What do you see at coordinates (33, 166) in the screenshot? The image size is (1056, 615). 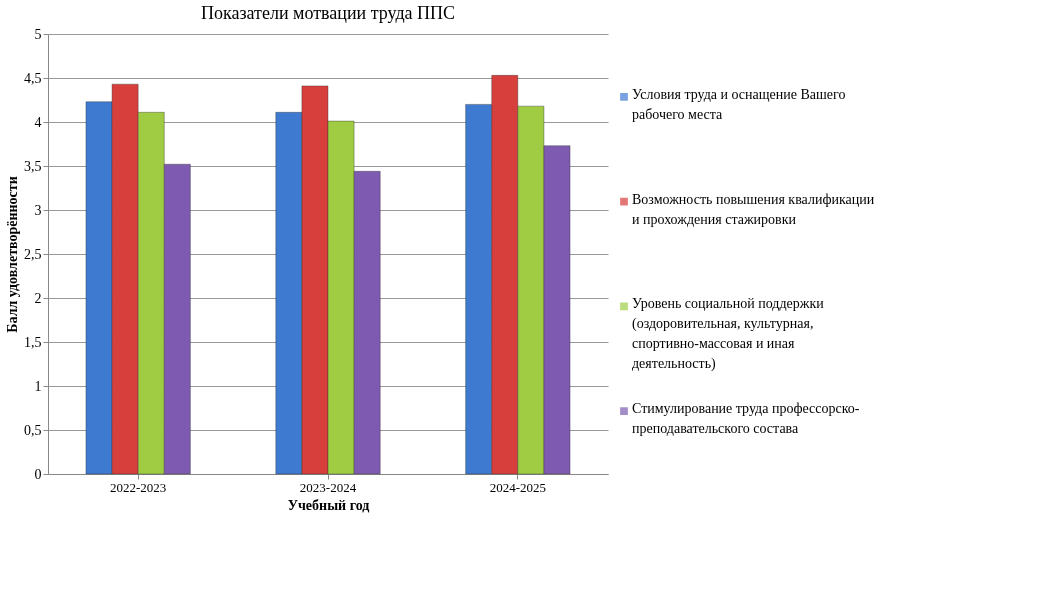 I see `y-tick-label: 3,5` at bounding box center [33, 166].